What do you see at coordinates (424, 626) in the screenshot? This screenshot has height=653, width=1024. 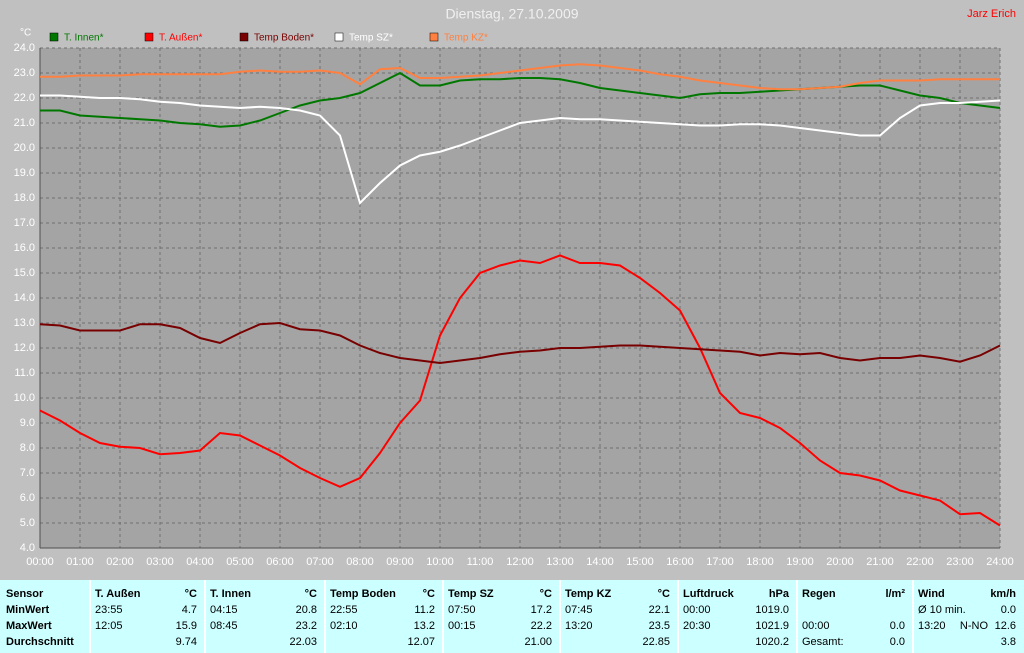 I see `cell-value: 13.2` at bounding box center [424, 626].